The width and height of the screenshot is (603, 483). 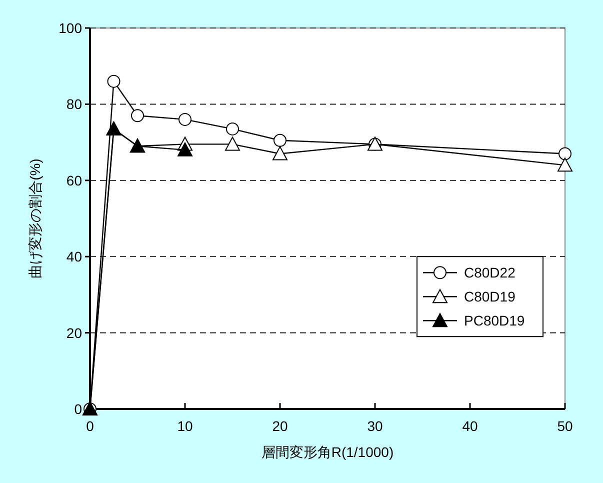 What do you see at coordinates (280, 426) in the screenshot?
I see `x-tick-label: 20` at bounding box center [280, 426].